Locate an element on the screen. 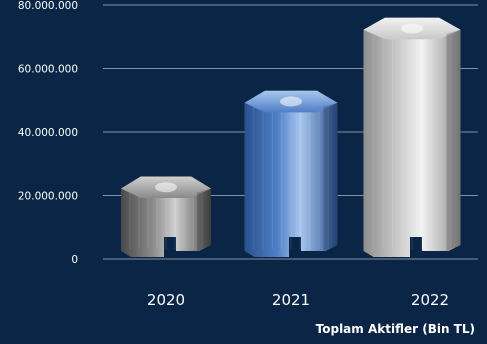 This screenshot has height=344, width=487. bar-2021 is located at coordinates (291, 173).